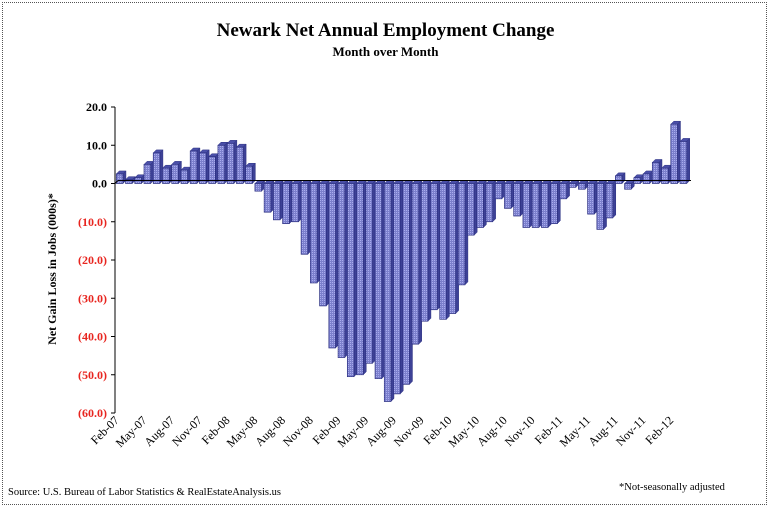  What do you see at coordinates (92, 298) in the screenshot?
I see `y-tick-label: (30.0)` at bounding box center [92, 298].